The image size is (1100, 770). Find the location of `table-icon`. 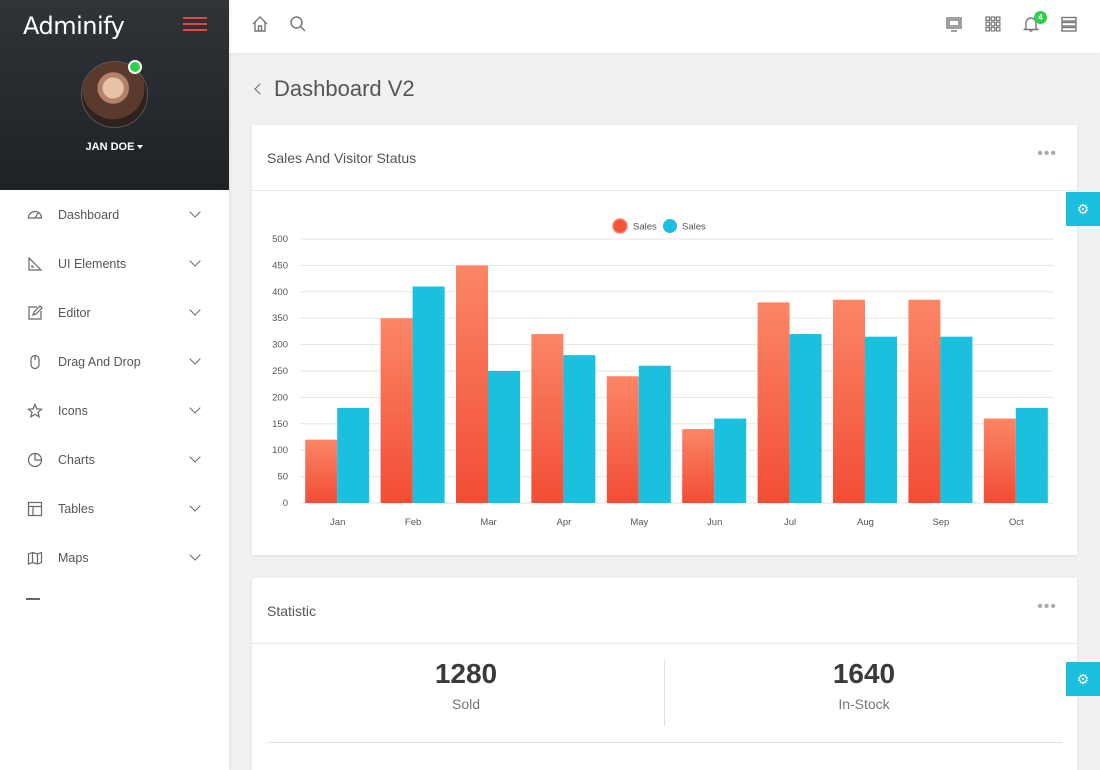

table-icon is located at coordinates (35, 509).